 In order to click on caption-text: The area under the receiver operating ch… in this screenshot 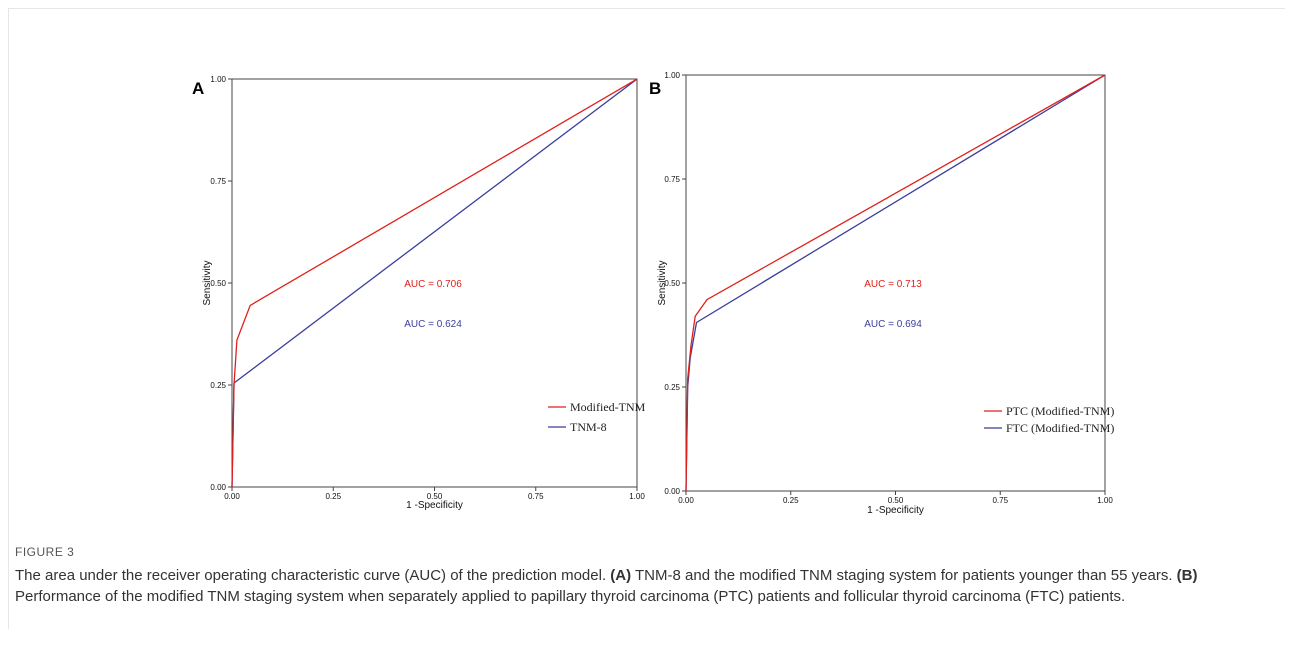, I will do `click(640, 586)`.